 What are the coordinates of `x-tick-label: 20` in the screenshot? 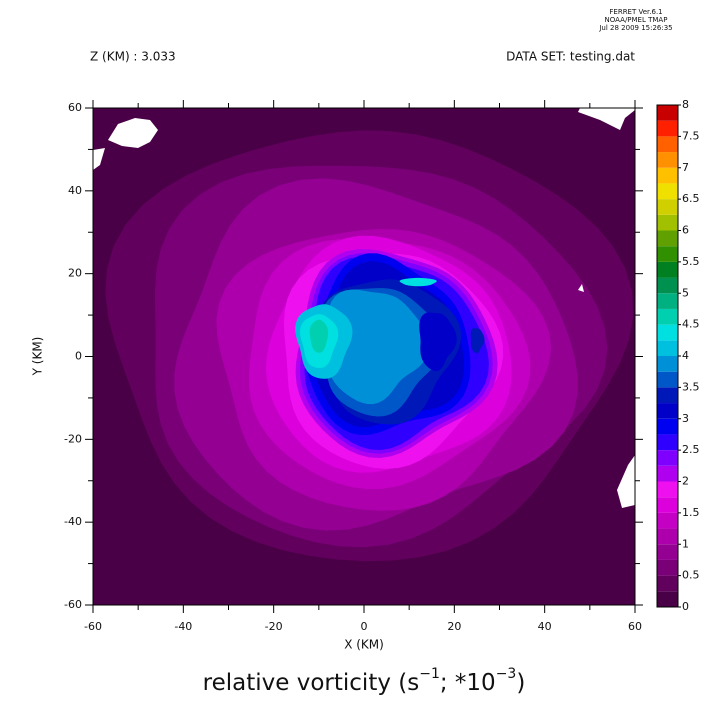 It's located at (454, 626).